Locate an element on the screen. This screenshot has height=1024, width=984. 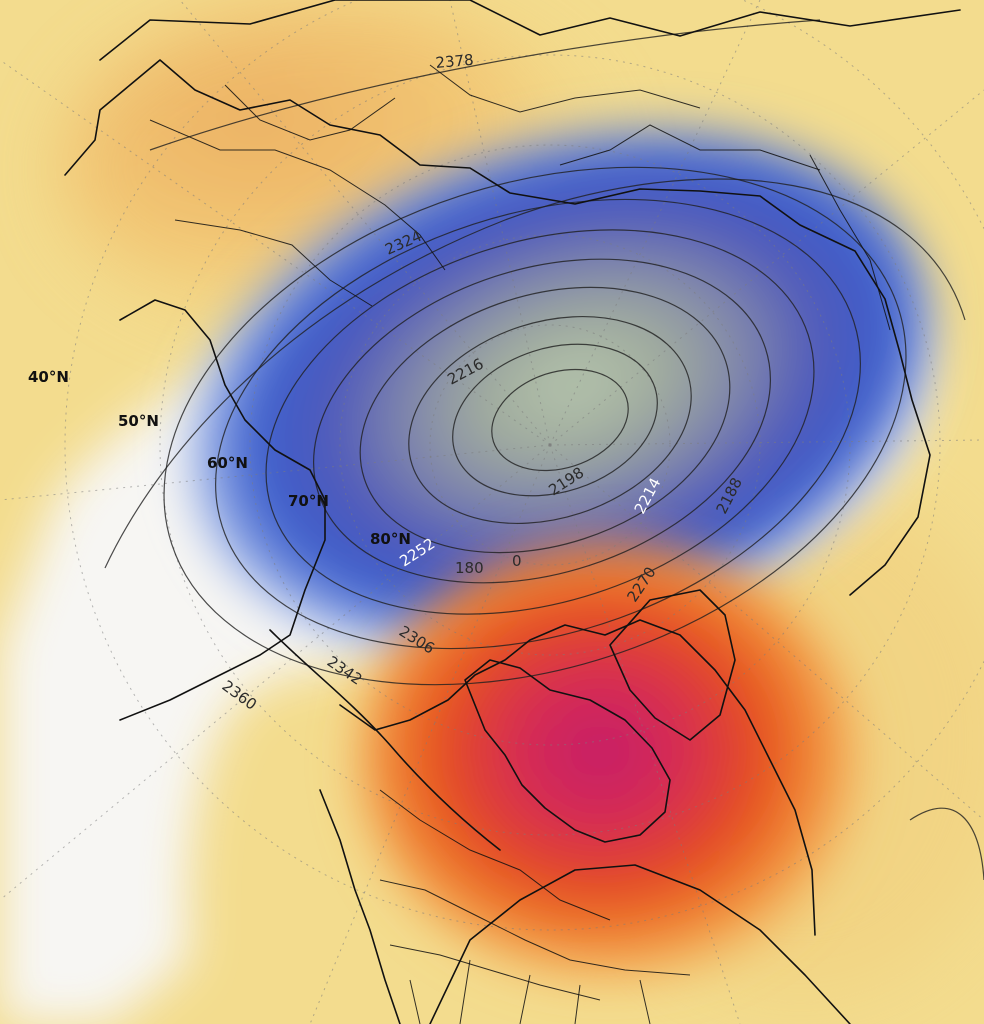
contour-label-2378: 2378 is located at coordinates (455, 61).